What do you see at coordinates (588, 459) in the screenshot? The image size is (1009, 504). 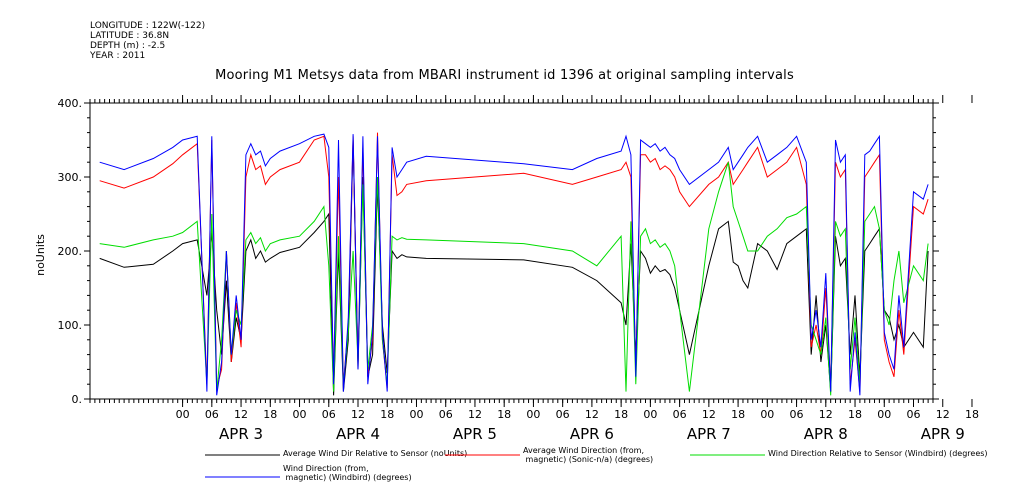 I see `legend-label-line: magnetic) (Sonic-n/a) (degrees)` at bounding box center [588, 459].